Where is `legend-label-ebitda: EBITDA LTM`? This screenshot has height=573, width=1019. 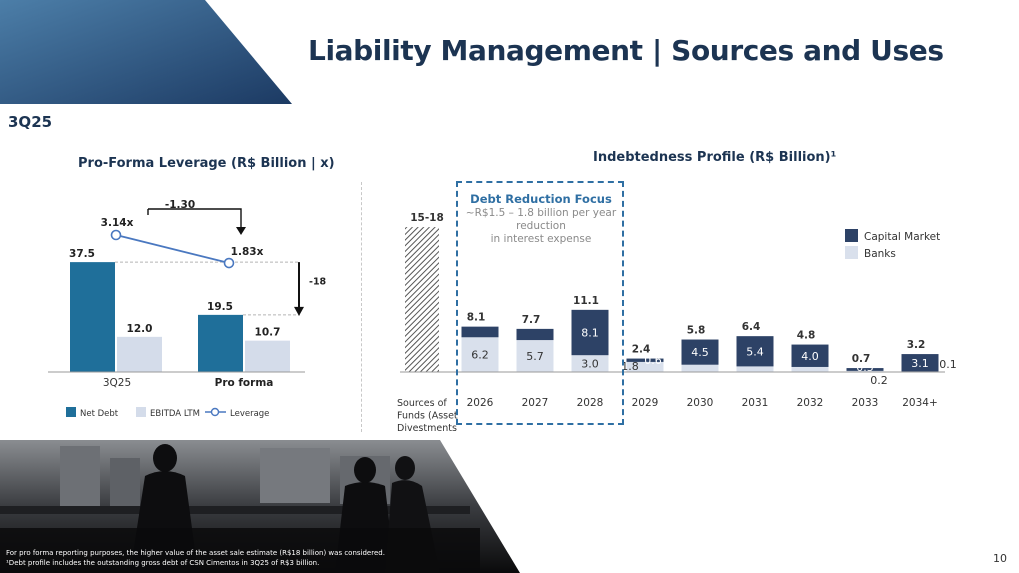 legend-label-ebitda: EBITDA LTM is located at coordinates (175, 414).